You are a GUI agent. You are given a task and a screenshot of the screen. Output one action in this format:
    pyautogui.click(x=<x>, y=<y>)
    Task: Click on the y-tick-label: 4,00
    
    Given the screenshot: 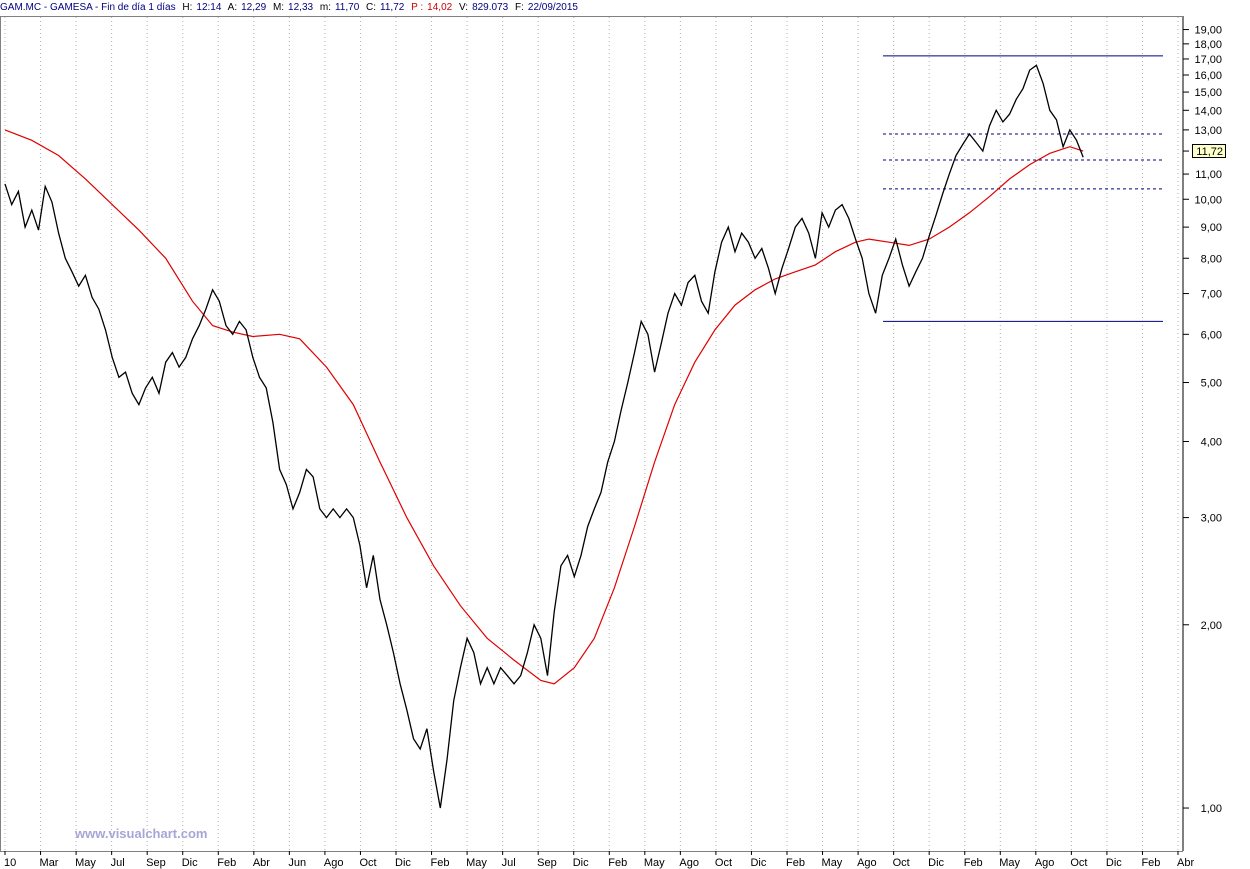 What is the action you would take?
    pyautogui.click(x=1211, y=443)
    